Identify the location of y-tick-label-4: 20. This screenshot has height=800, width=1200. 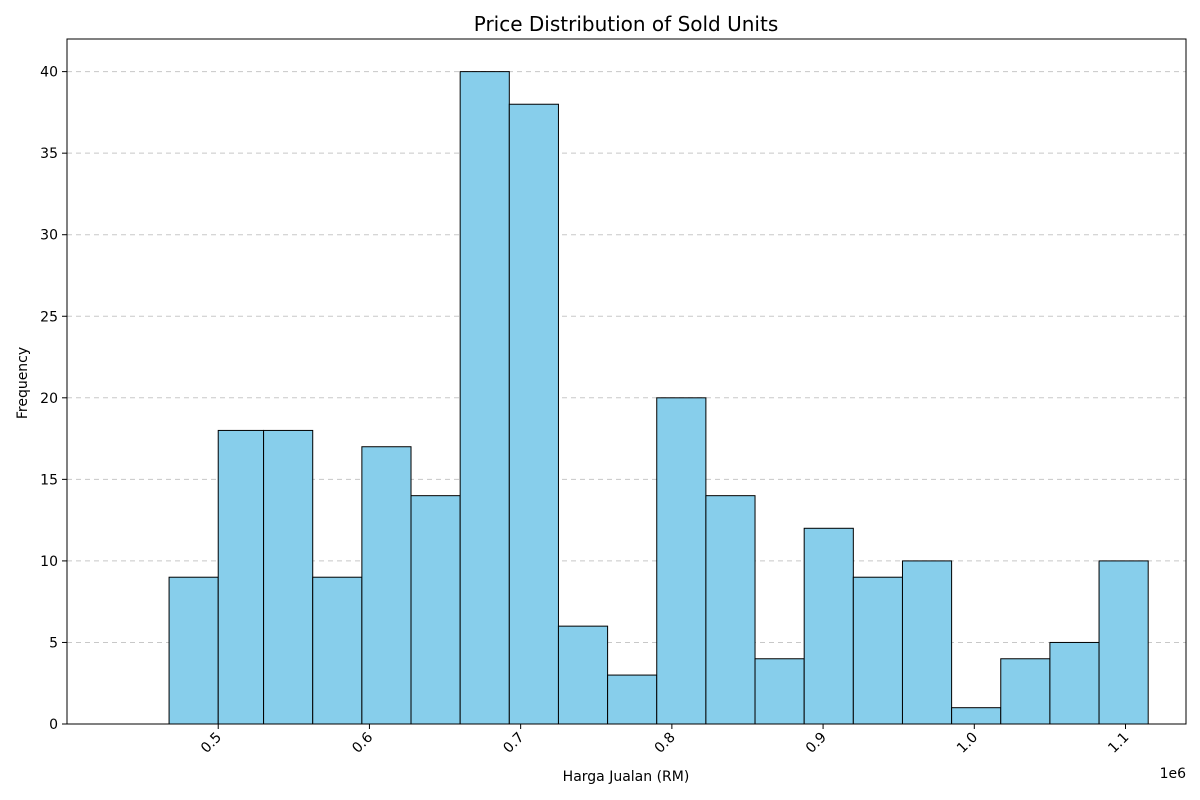
(49, 399).